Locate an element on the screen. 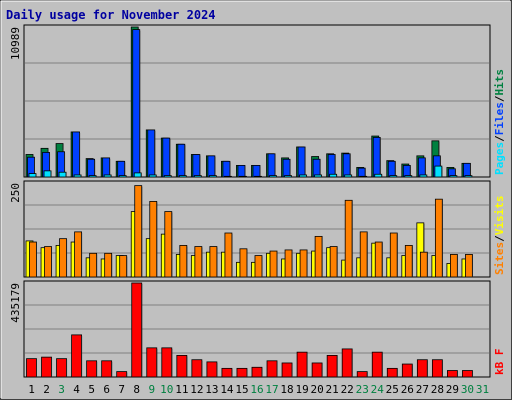 Image resolution: width=512 pixels, height=405 pixels. x-tick-label: 11 is located at coordinates (181, 389).